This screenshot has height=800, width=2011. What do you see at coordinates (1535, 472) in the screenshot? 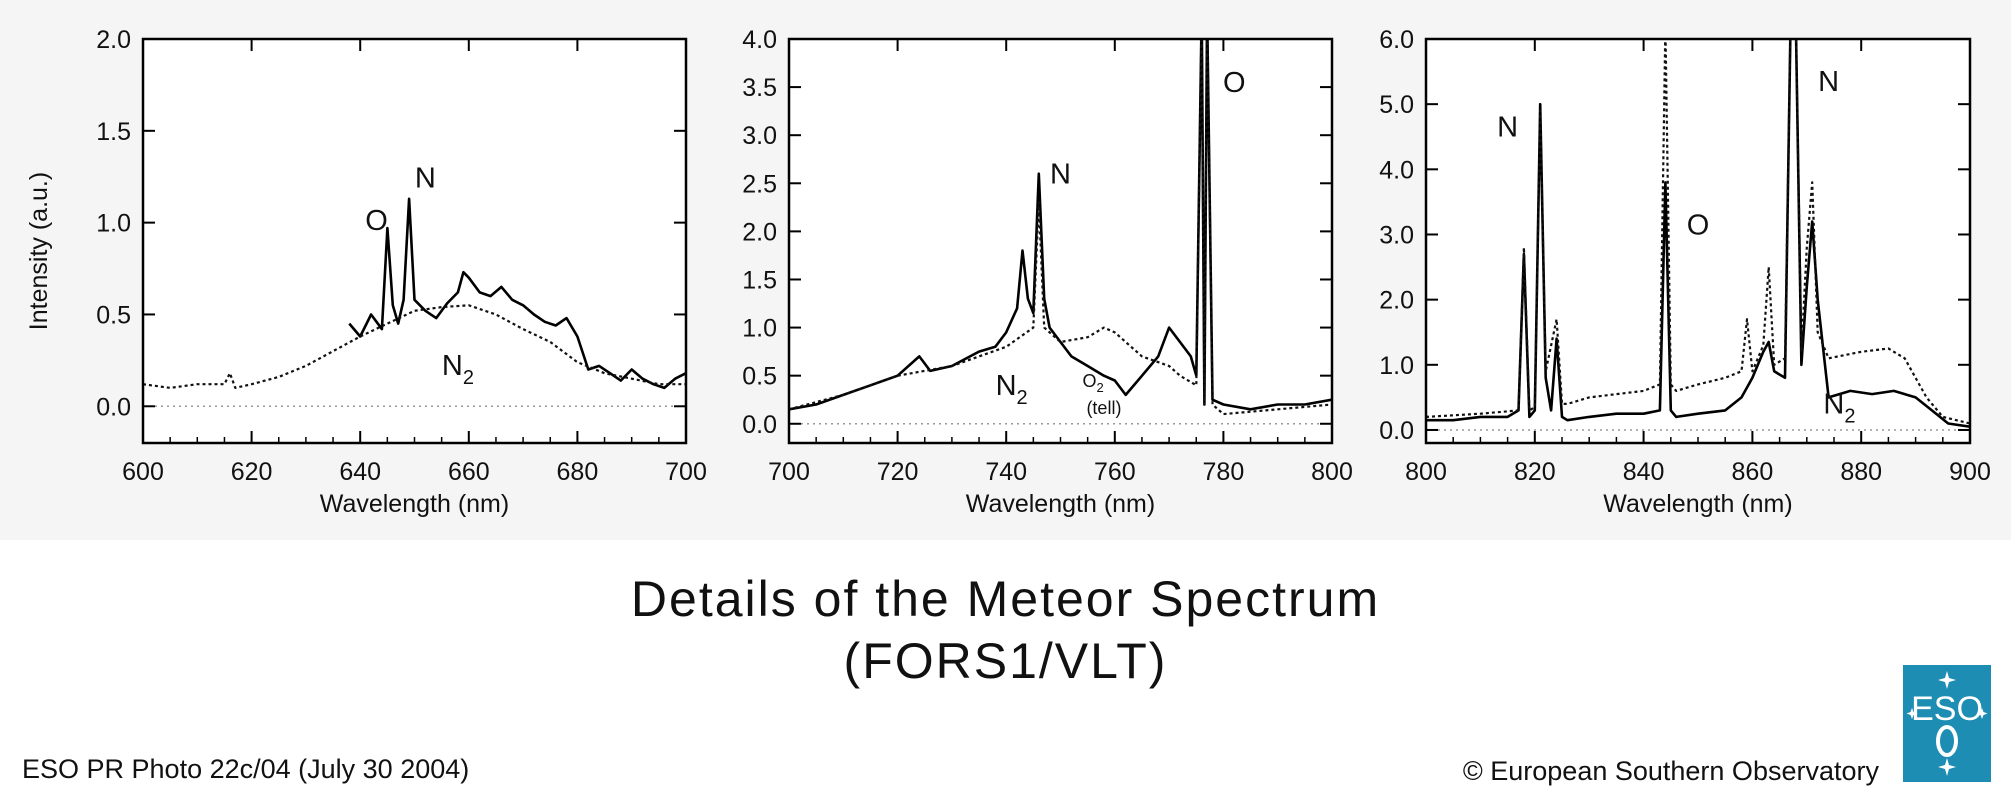
I see `x-tick-label: 820` at bounding box center [1535, 472].